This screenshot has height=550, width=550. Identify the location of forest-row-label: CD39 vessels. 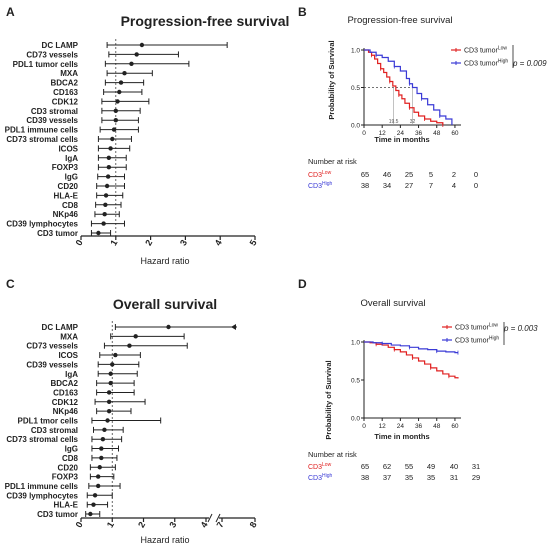
(52, 120).